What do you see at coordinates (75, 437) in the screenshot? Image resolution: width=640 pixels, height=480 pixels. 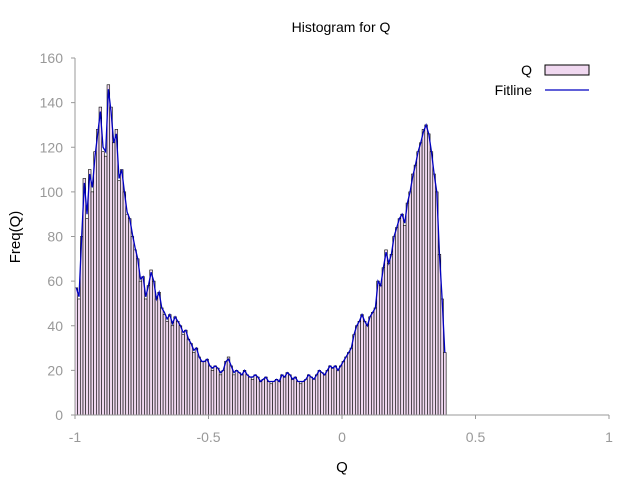 I see `x-tick-label: -1` at bounding box center [75, 437].